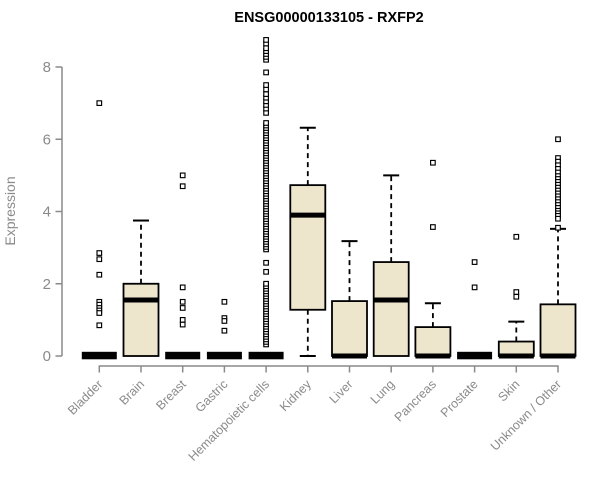 This screenshot has width=600, height=500. Describe the element at coordinates (328, 18) in the screenshot. I see `chart-title: ENSG00000133105 - RXFP2` at that location.